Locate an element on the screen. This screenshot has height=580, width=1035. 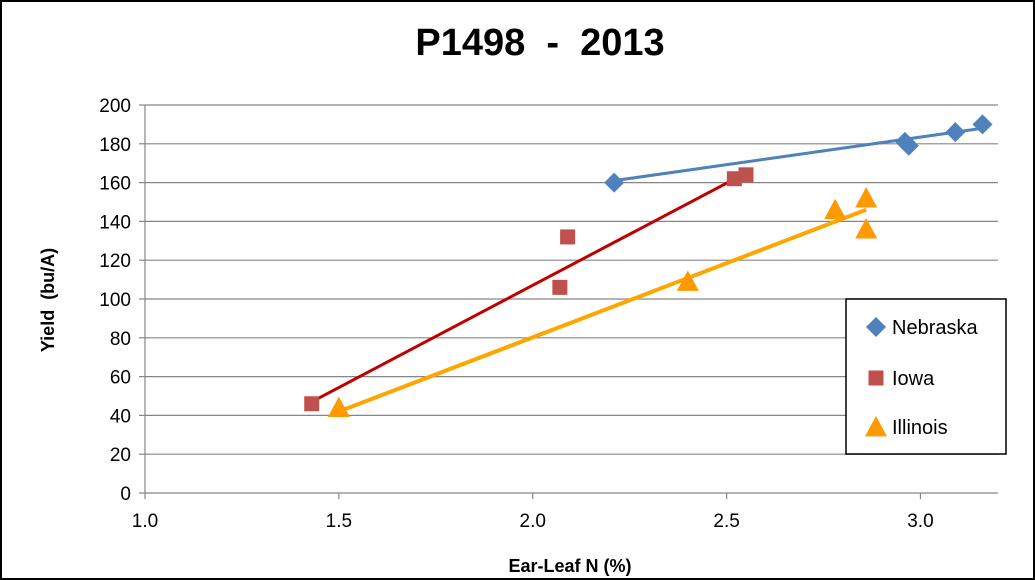
y-tick-label: 60 is located at coordinates (120, 378).